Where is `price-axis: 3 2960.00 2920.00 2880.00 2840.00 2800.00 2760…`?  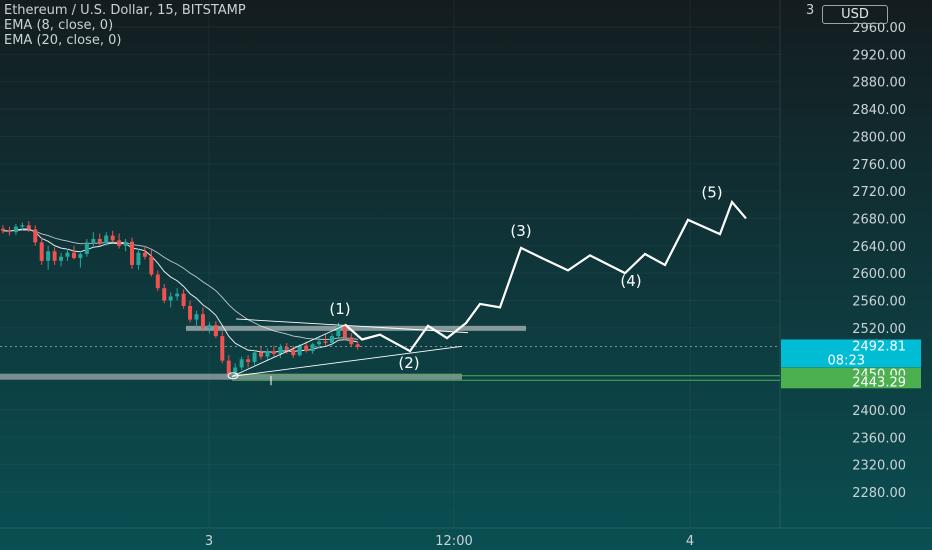
price-axis: 3 2960.00 2920.00 2880.00 2840.00 2800.00 2760… is located at coordinates (850, 264).